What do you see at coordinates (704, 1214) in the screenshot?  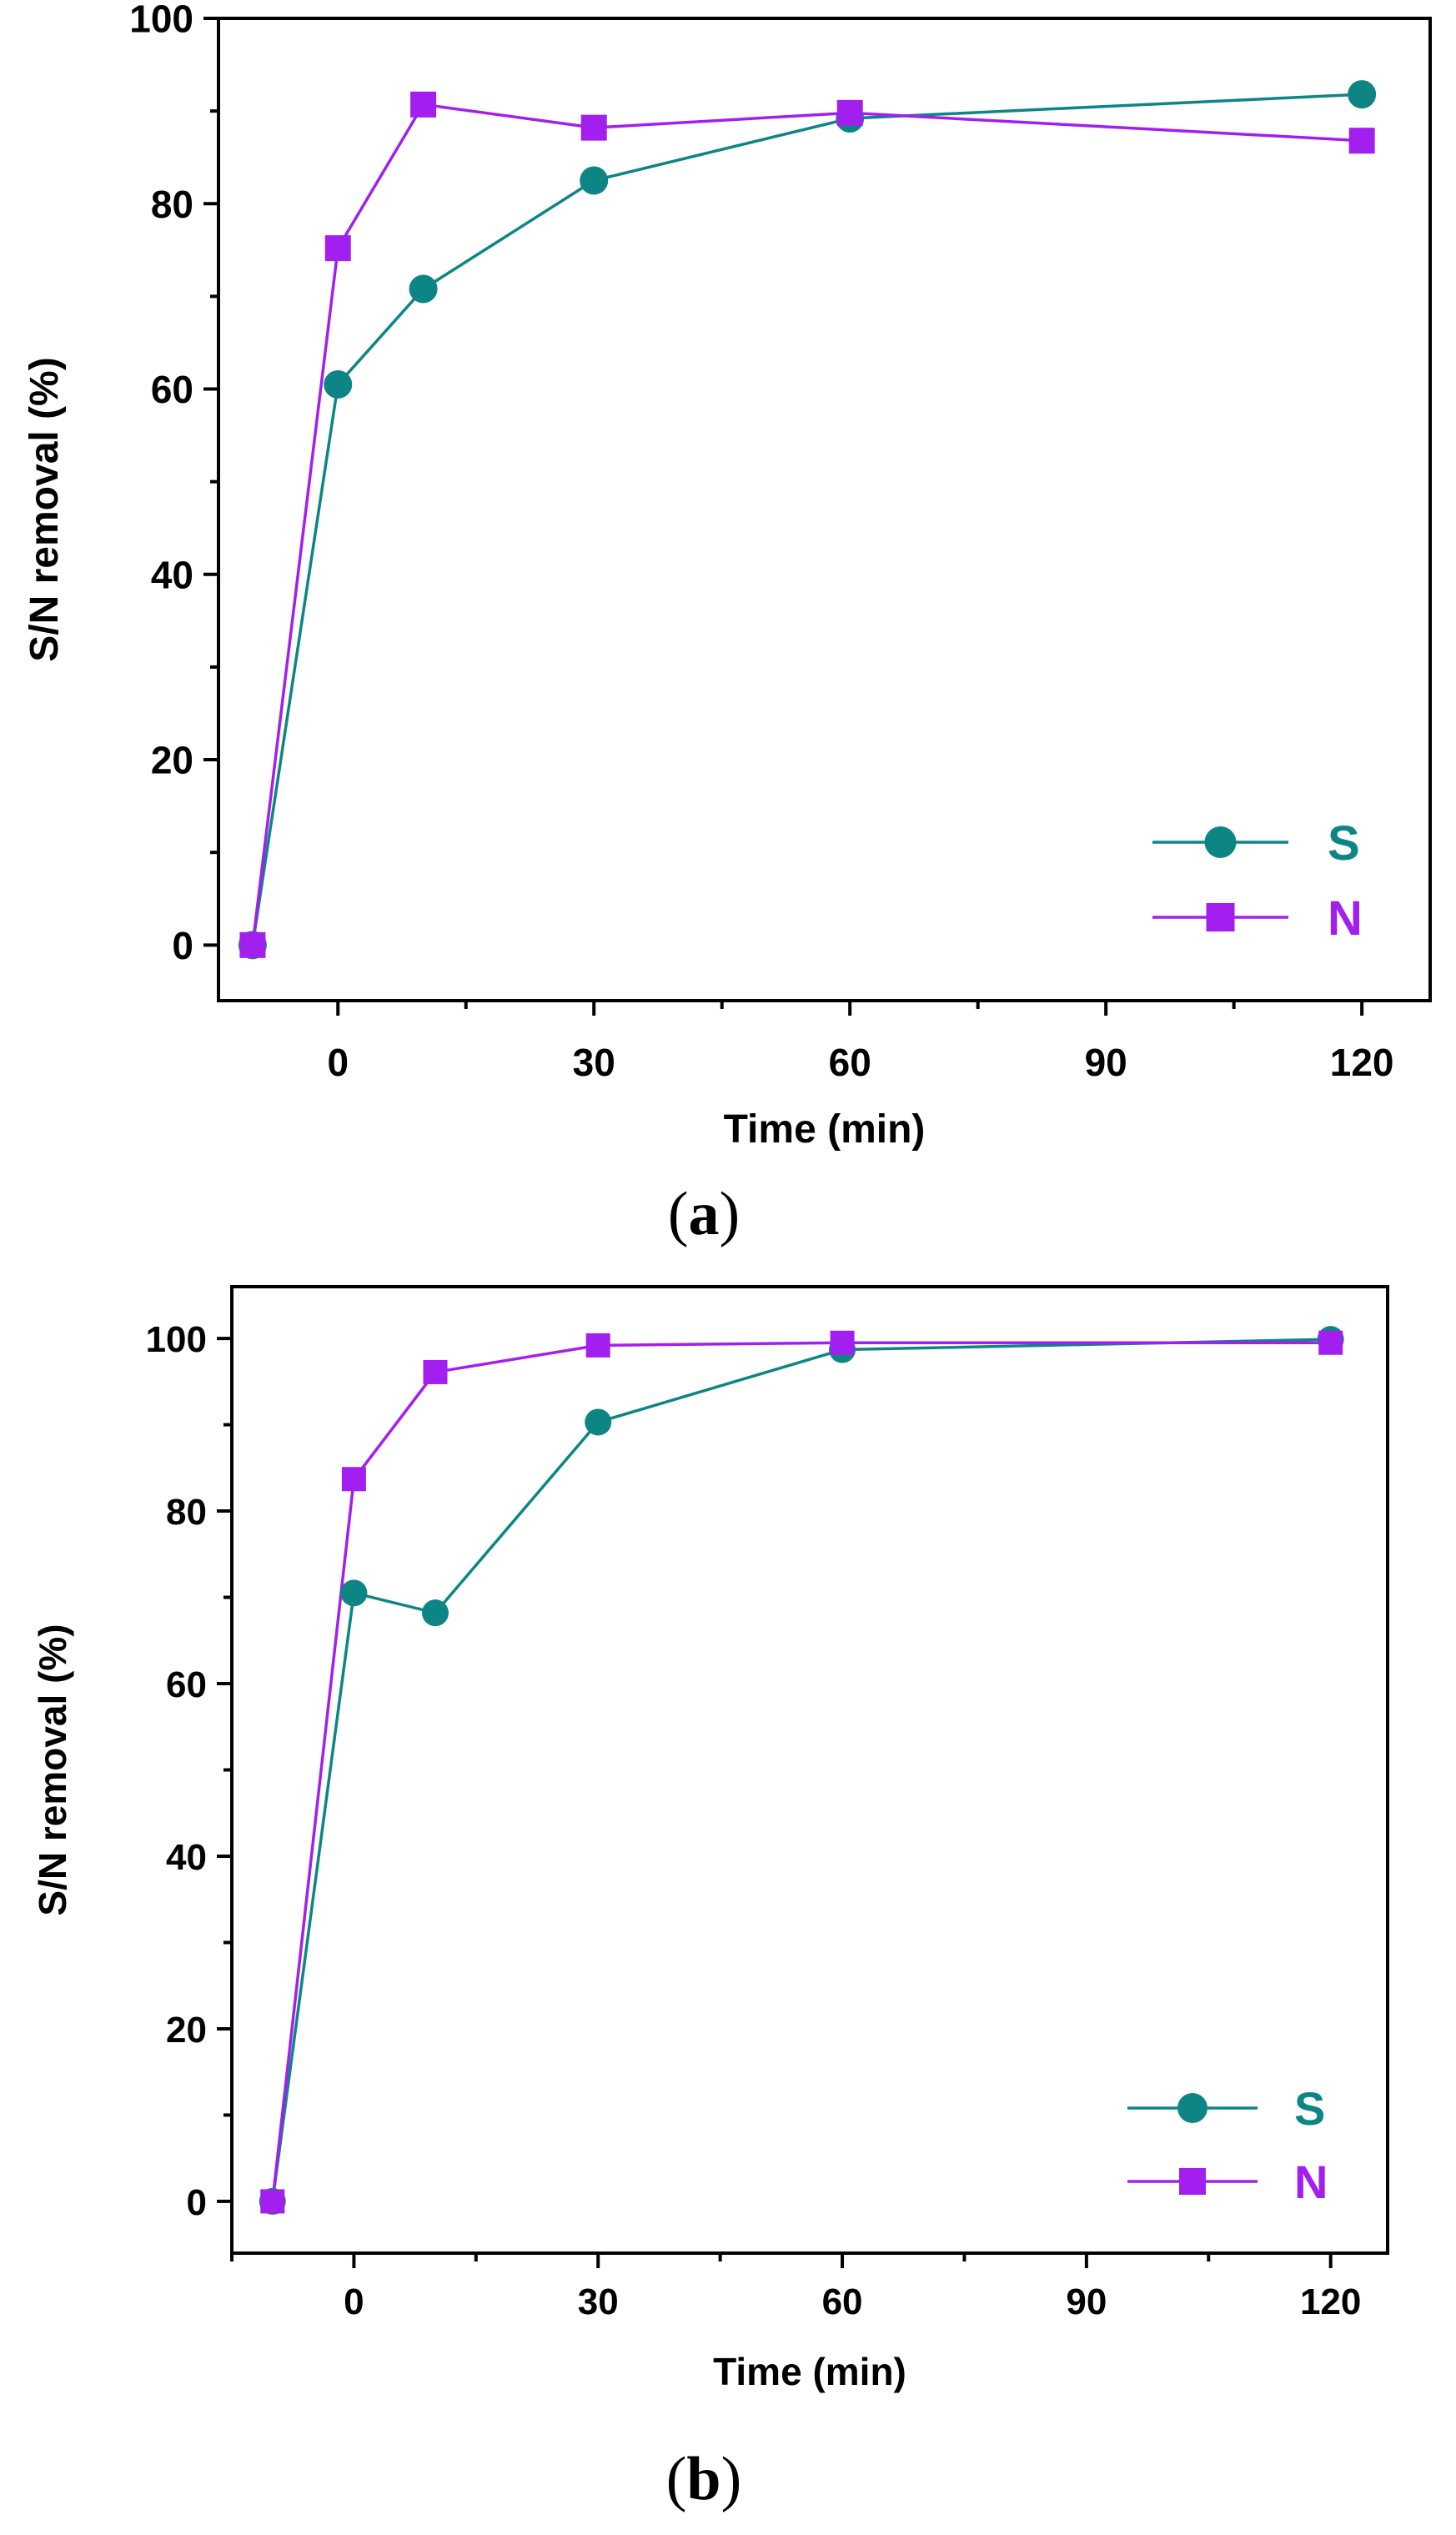 I see `caption-a: (a)` at bounding box center [704, 1214].